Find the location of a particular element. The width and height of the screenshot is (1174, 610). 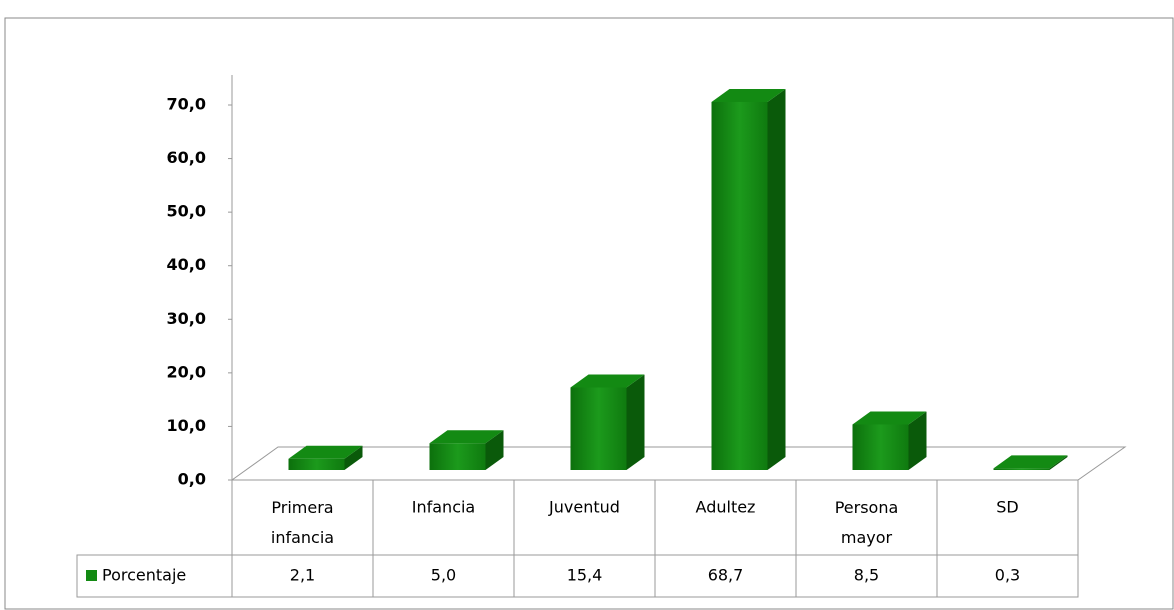

y-tick-label: 10,0 is located at coordinates (186, 425).